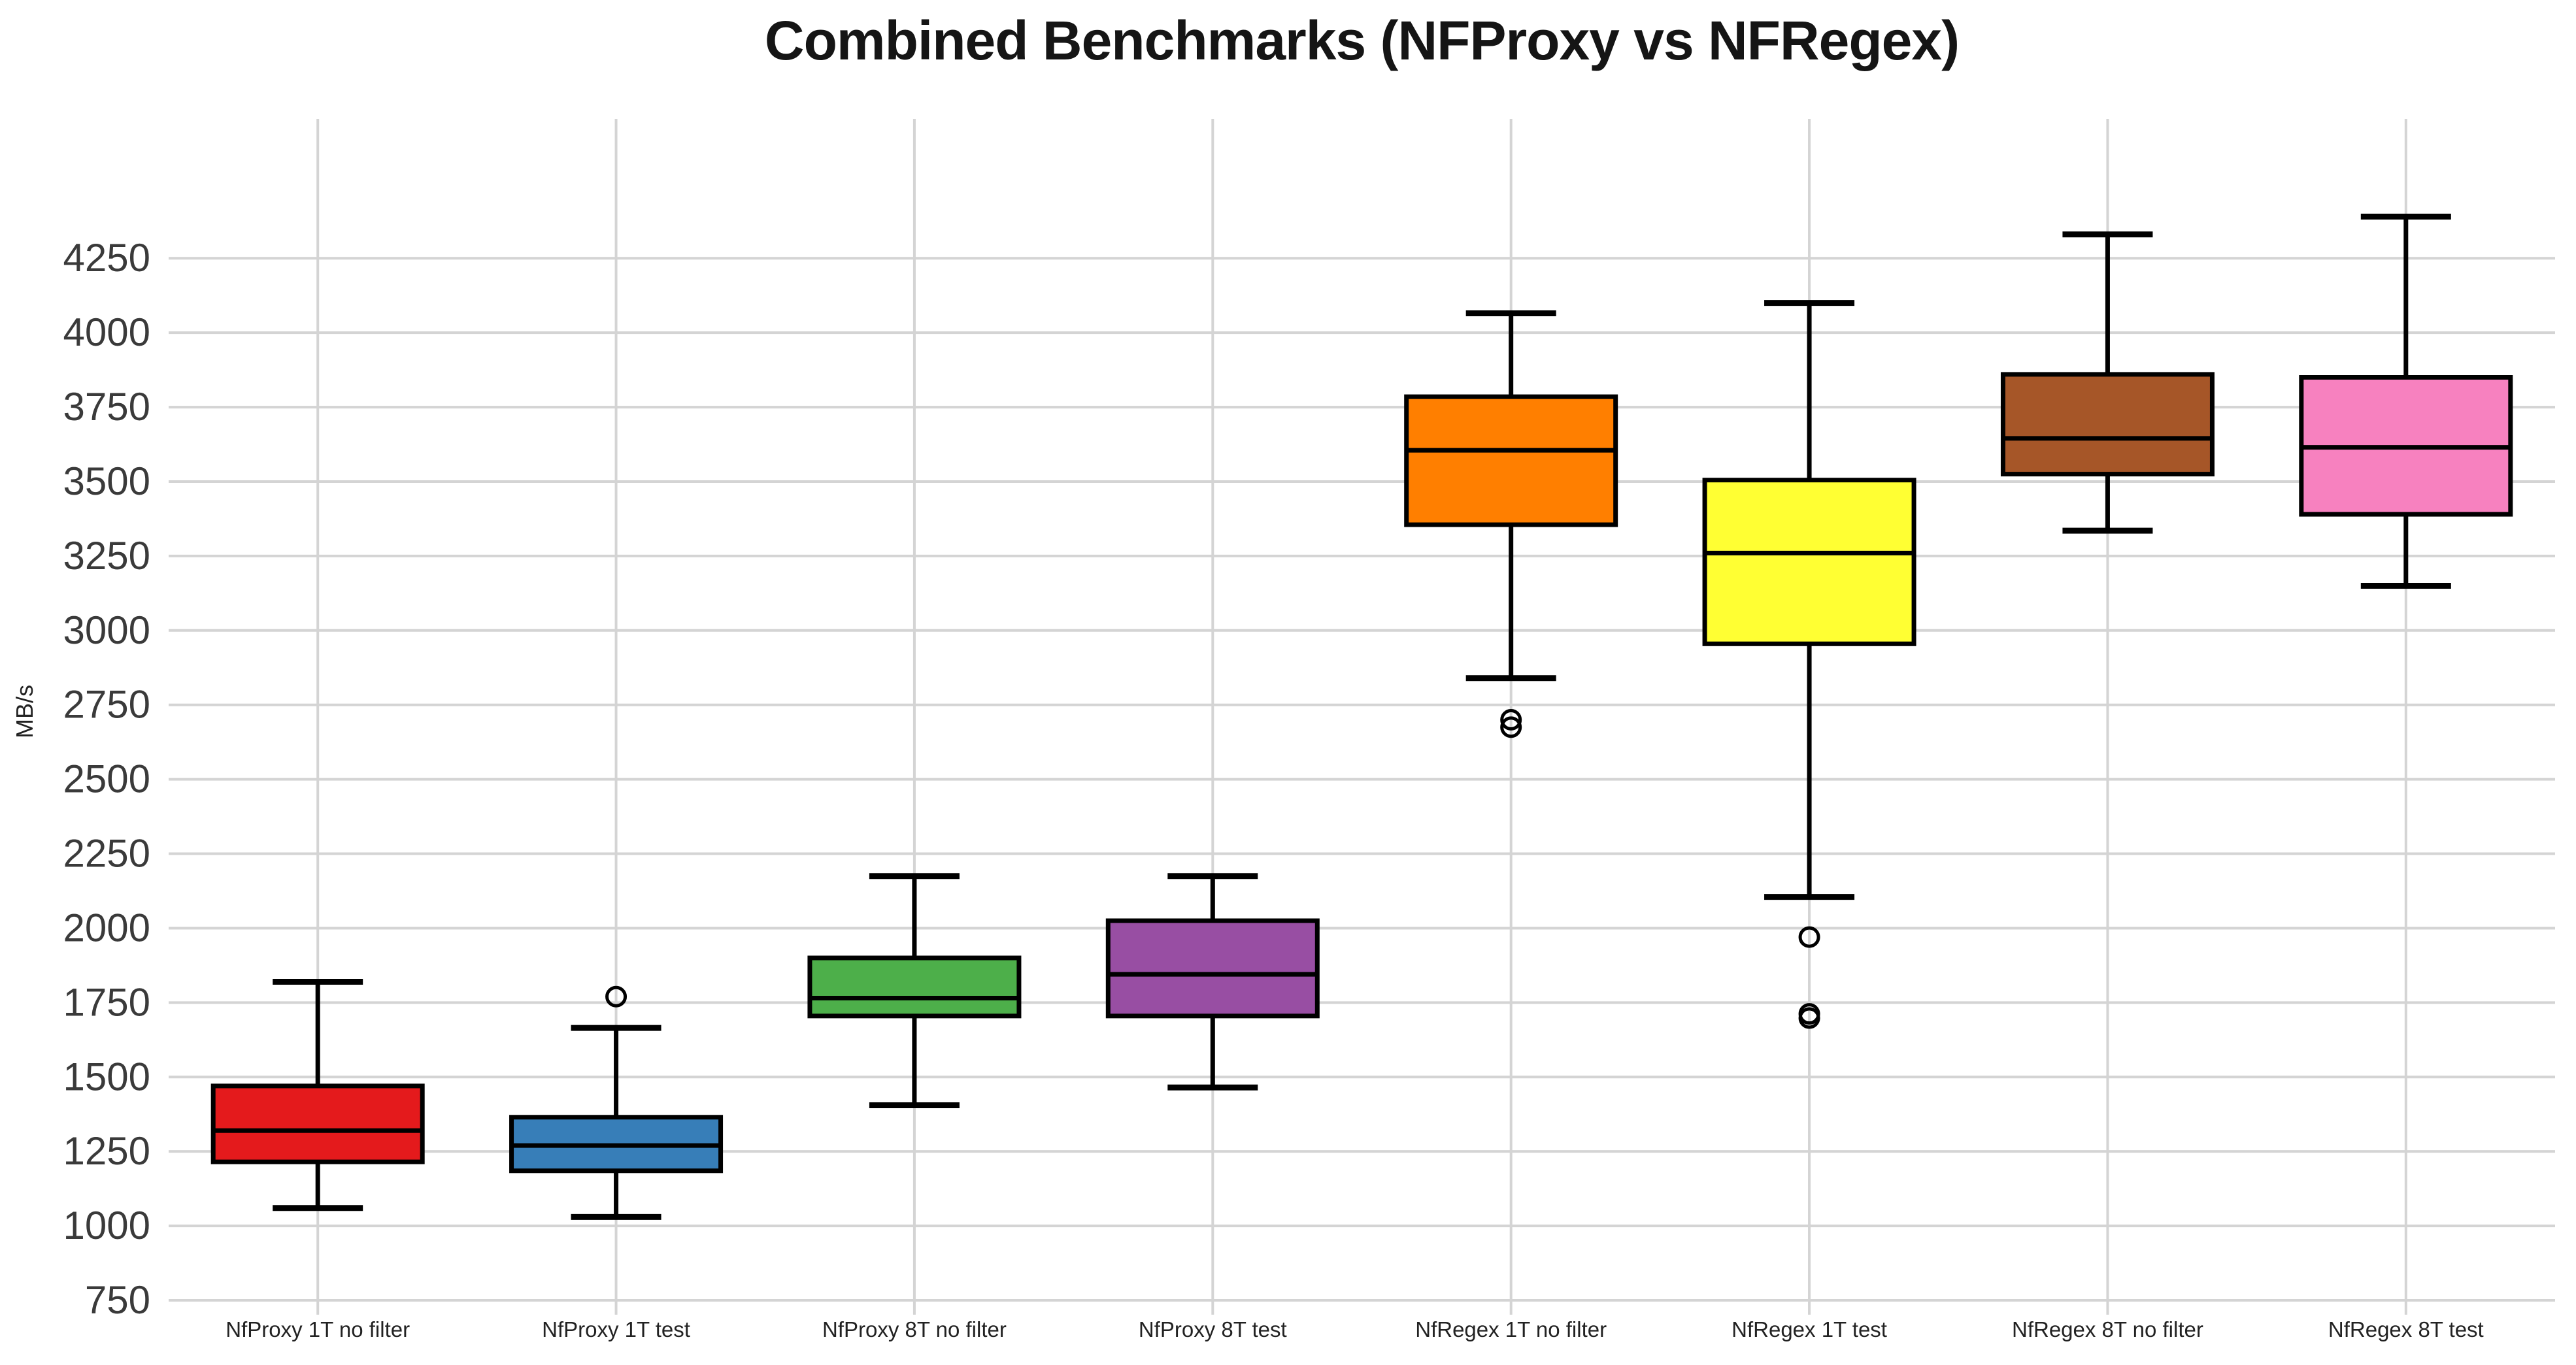 The width and height of the screenshot is (2576, 1365). Describe the element at coordinates (107, 332) in the screenshot. I see `y-tick-label: 4000` at that location.